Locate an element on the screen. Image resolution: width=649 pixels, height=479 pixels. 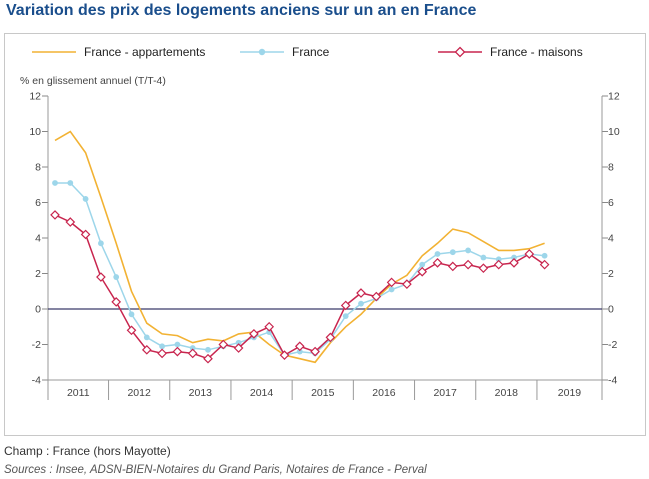
y-tick-label: 12 is located at coordinates (35, 97).